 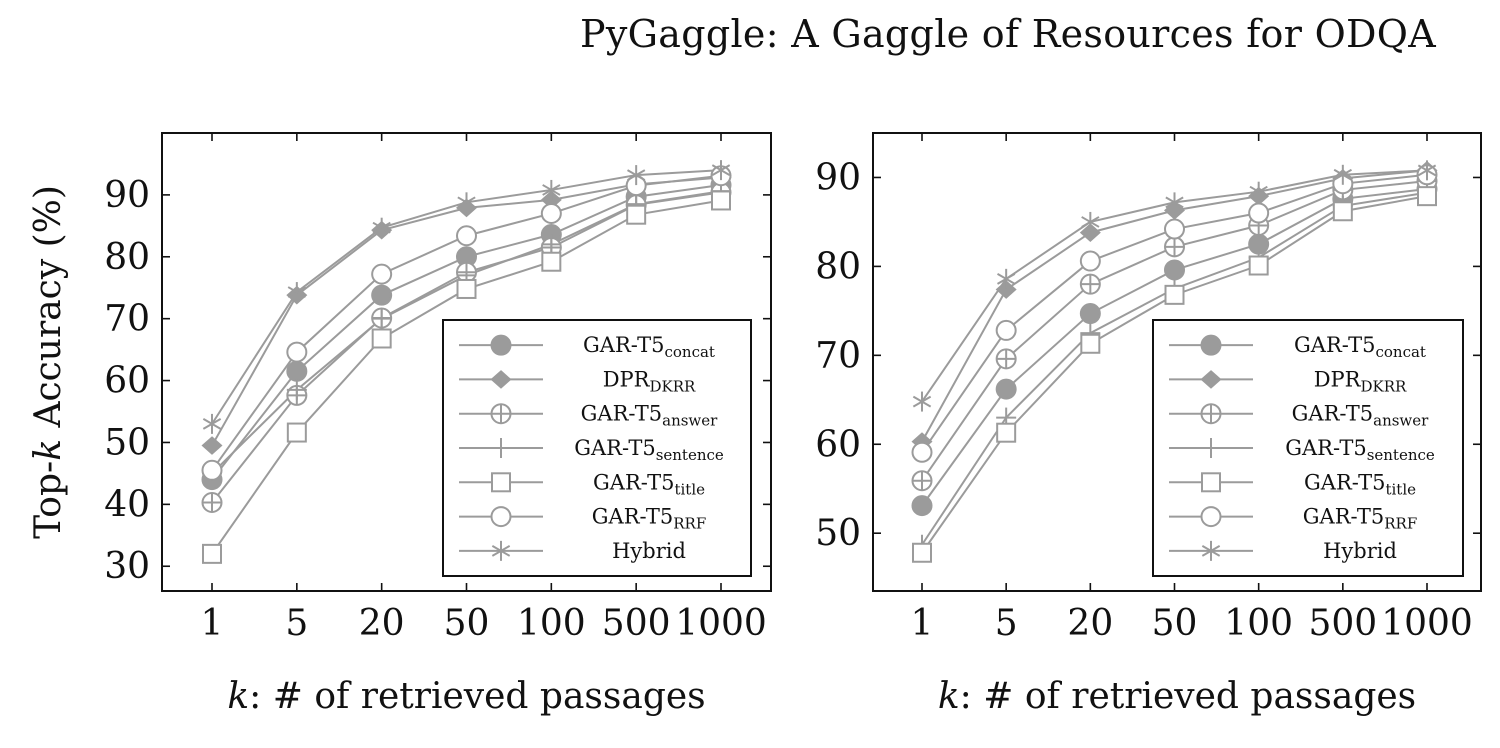 I want to click on chart0-y-tick-label-1: 40, so click(x=127, y=504).